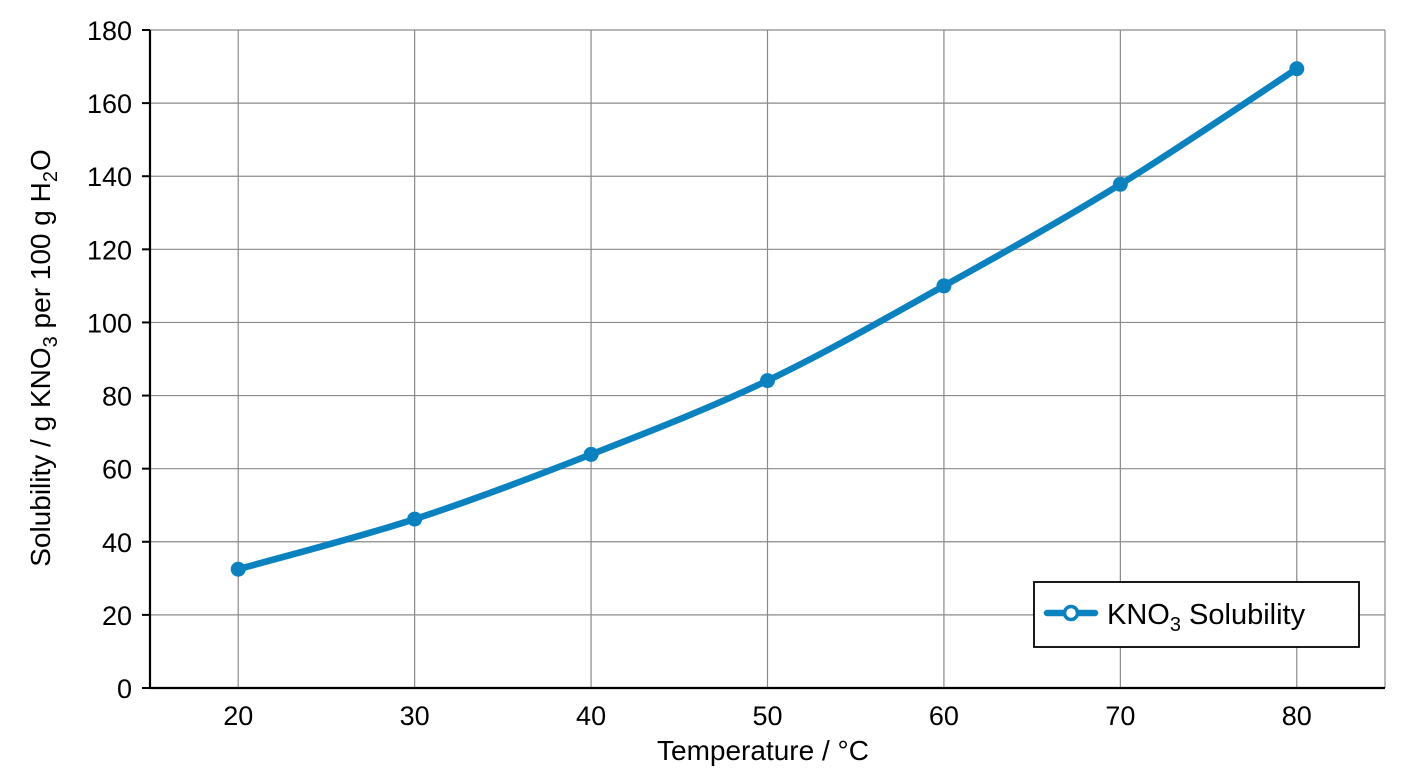 The width and height of the screenshot is (1408, 768). Describe the element at coordinates (238, 716) in the screenshot. I see `x-tick-label: 20` at that location.